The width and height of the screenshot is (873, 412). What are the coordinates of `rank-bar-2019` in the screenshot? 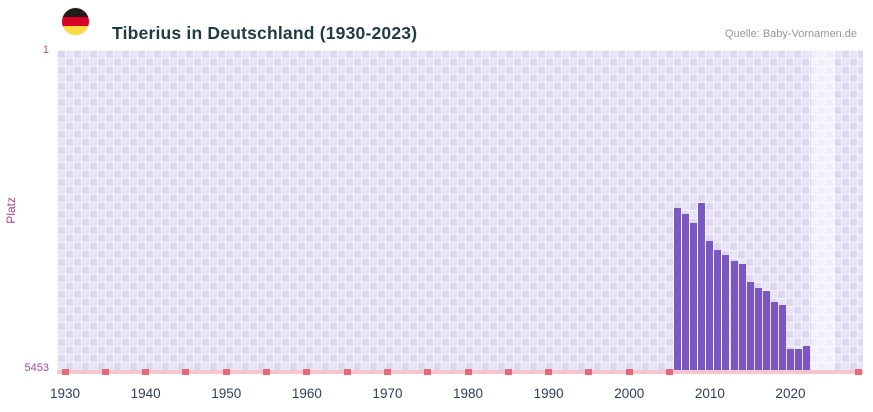 It's located at (782, 337).